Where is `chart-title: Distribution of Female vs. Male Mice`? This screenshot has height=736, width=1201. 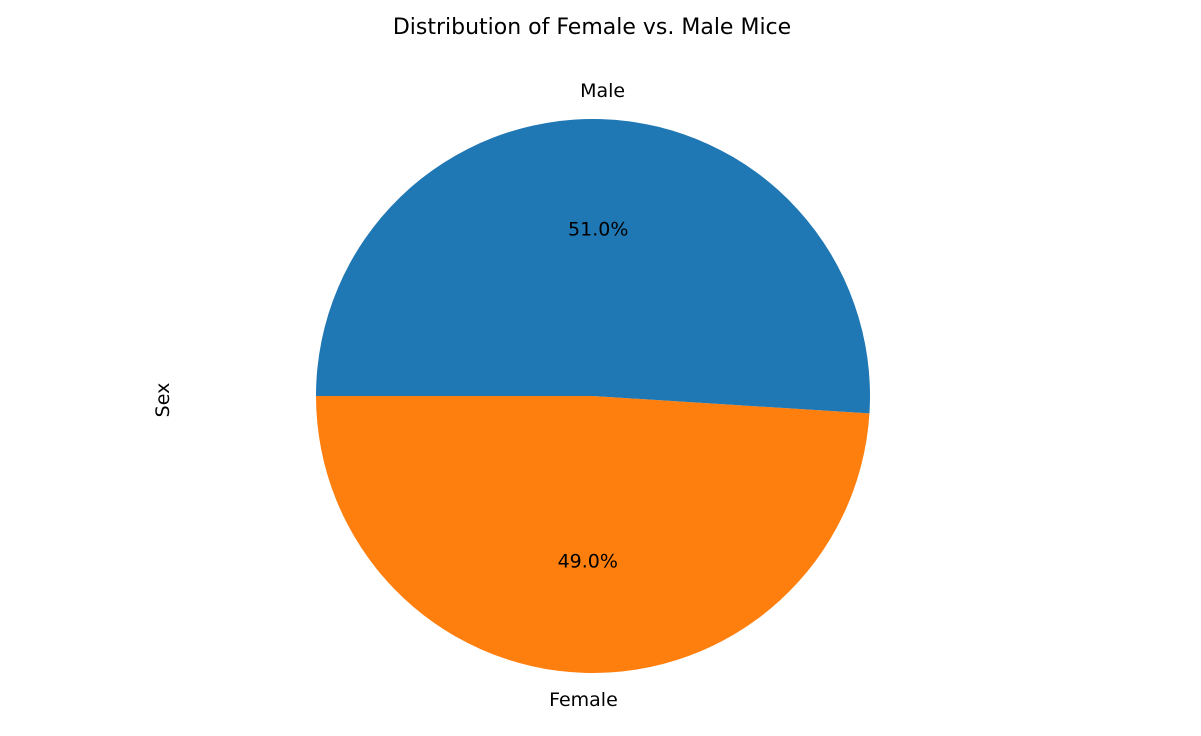 chart-title: Distribution of Female vs. Male Mice is located at coordinates (592, 27).